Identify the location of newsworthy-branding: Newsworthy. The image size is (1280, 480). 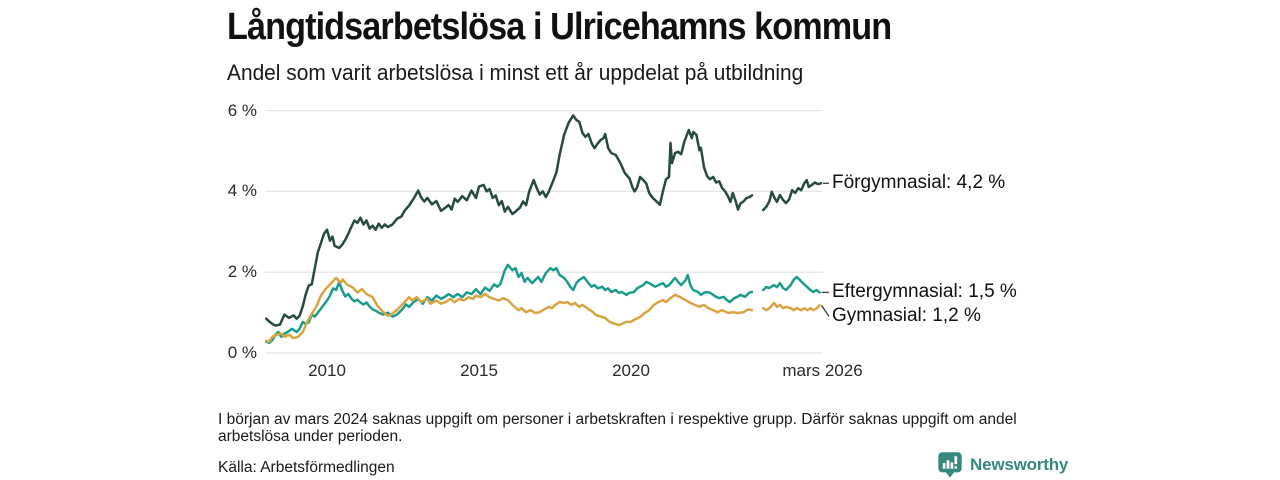
(1002, 464).